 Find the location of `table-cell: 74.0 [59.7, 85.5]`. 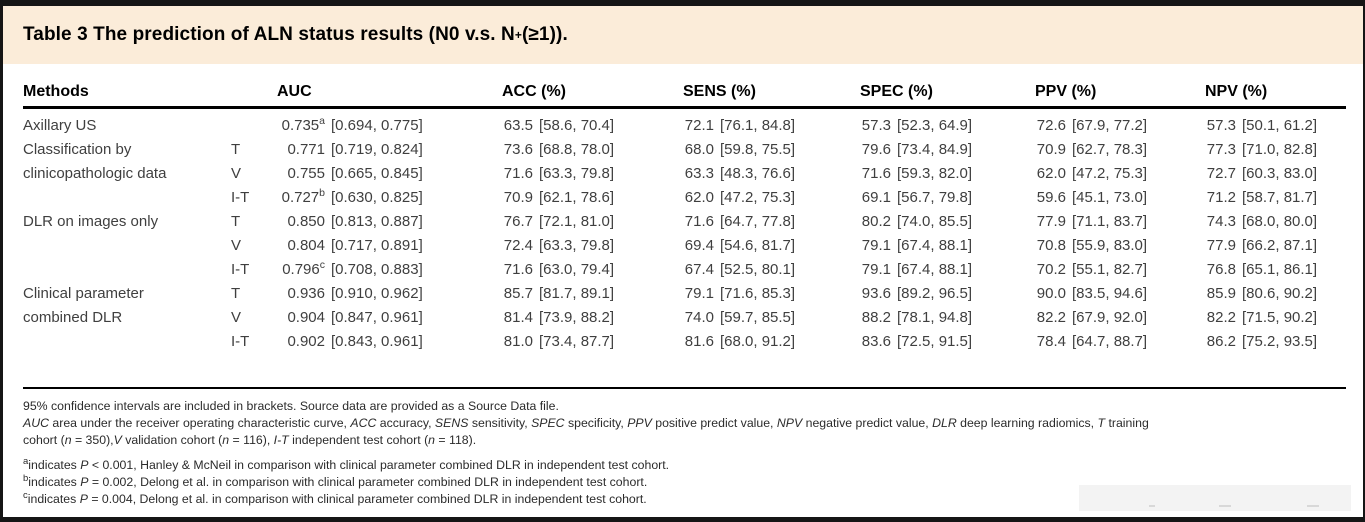

table-cell: 74.0 [59.7, 85.5] is located at coordinates (740, 317).